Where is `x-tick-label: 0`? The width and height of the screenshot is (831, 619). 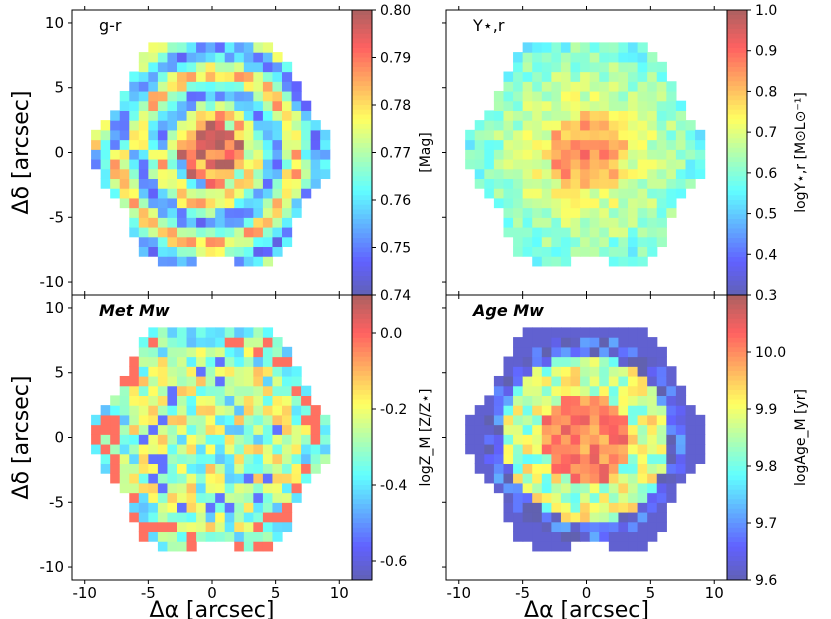 x-tick-label: 0 is located at coordinates (587, 593).